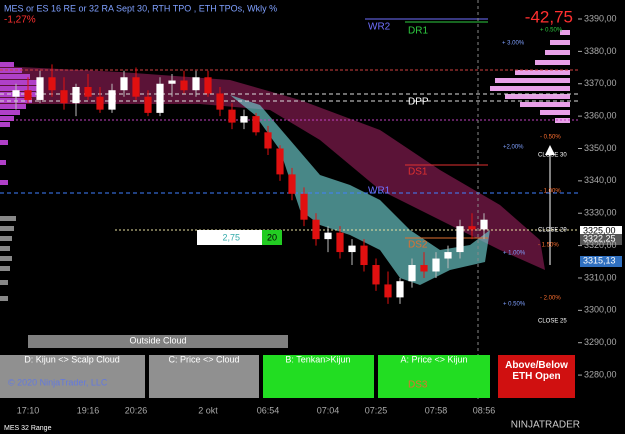 Image resolution: width=625 pixels, height=434 pixels. Describe the element at coordinates (328, 410) in the screenshot. I see `x-tick-label: 07:04` at that location.